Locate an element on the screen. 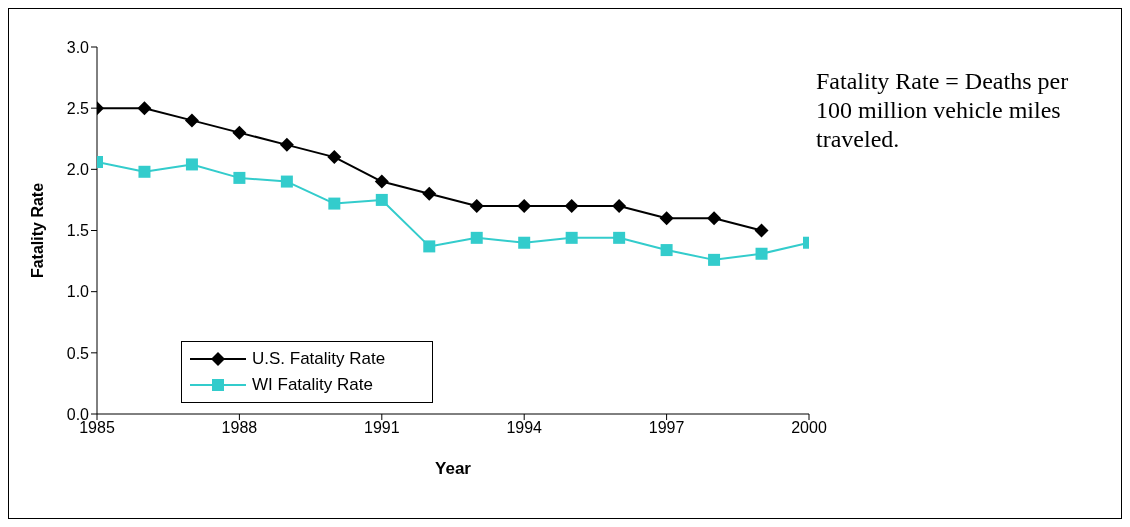 Image resolution: width=1130 pixels, height=527 pixels. y-axis-title: Fatality Rate is located at coordinates (37, 230).